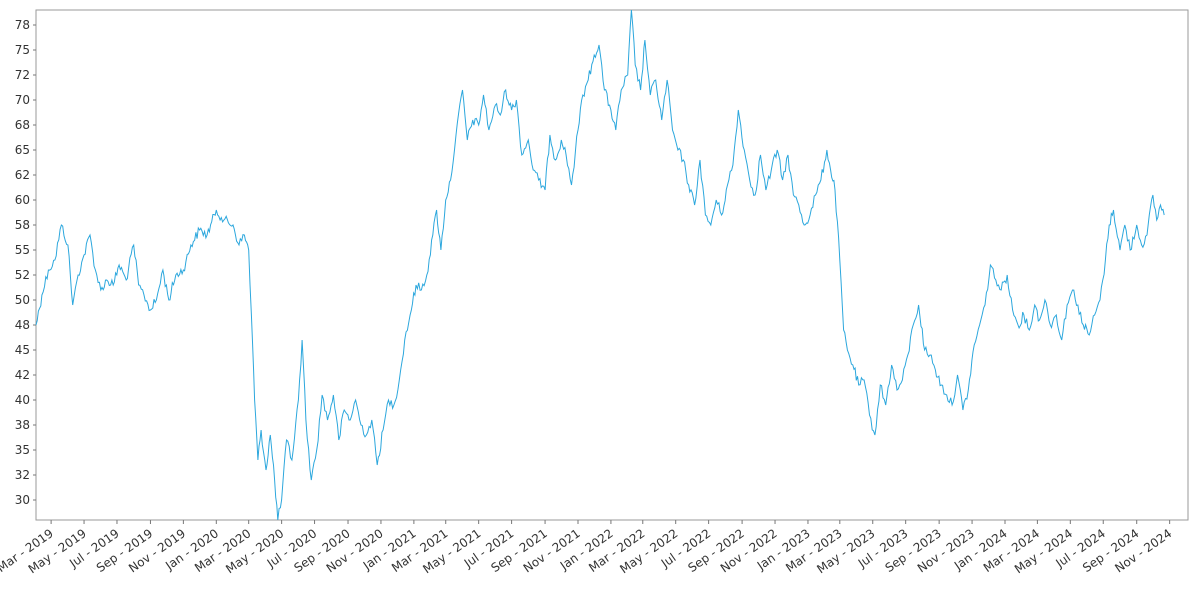 This screenshot has width=1200, height=600. What do you see at coordinates (22, 75) in the screenshot?
I see `y-tick-label: 72` at bounding box center [22, 75].